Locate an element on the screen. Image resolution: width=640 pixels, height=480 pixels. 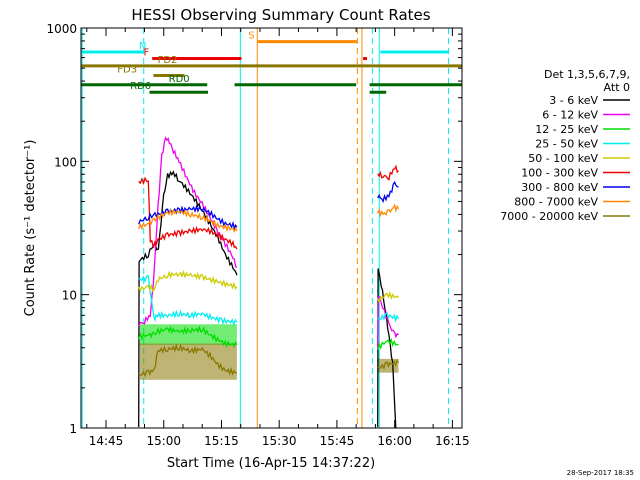
chart-title: HESSI Observing Summary Count Rates is located at coordinates (280, 15).